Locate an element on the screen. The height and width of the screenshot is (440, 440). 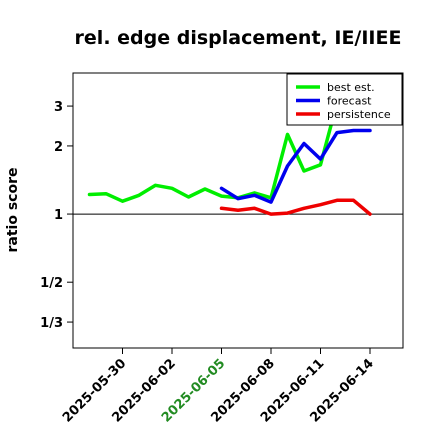
legend-label: forecast is located at coordinates (349, 101).